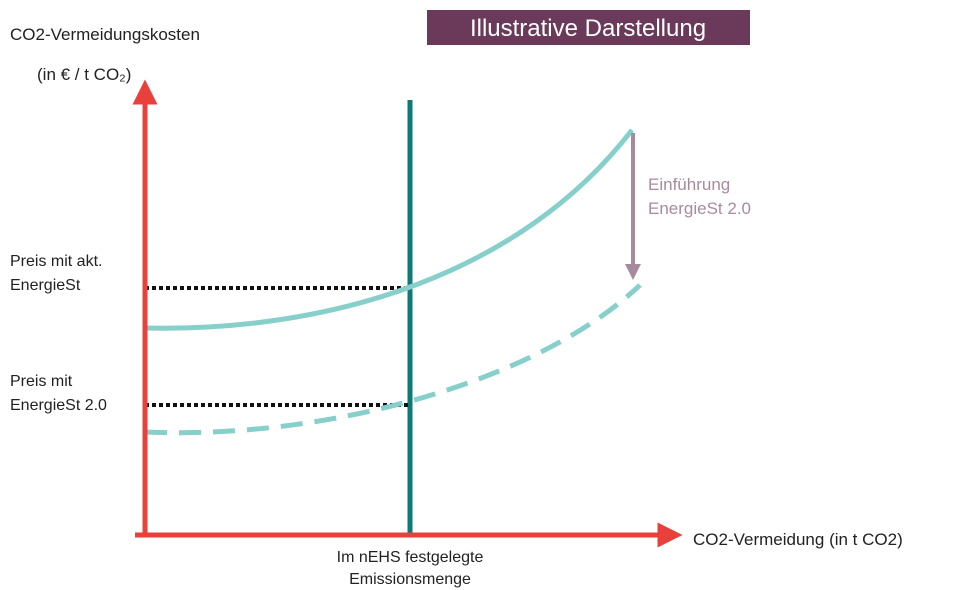 Image resolution: width=965 pixels, height=590 pixels. What do you see at coordinates (105, 34) in the screenshot?
I see `y-axis-label: CO2-Vermeidungskosten` at bounding box center [105, 34].